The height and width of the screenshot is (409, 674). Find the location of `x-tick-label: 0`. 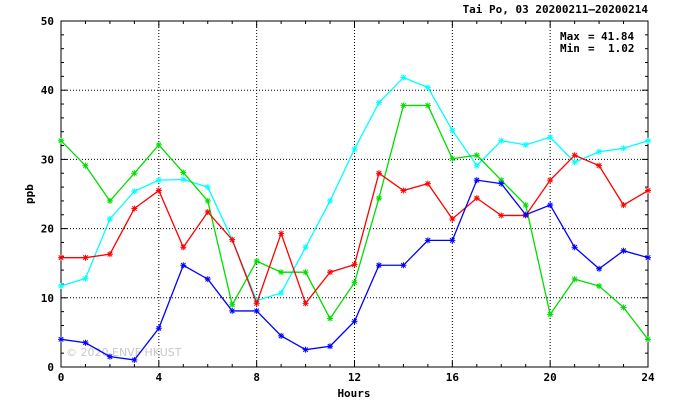

x-tick-label: 0 is located at coordinates (61, 377).